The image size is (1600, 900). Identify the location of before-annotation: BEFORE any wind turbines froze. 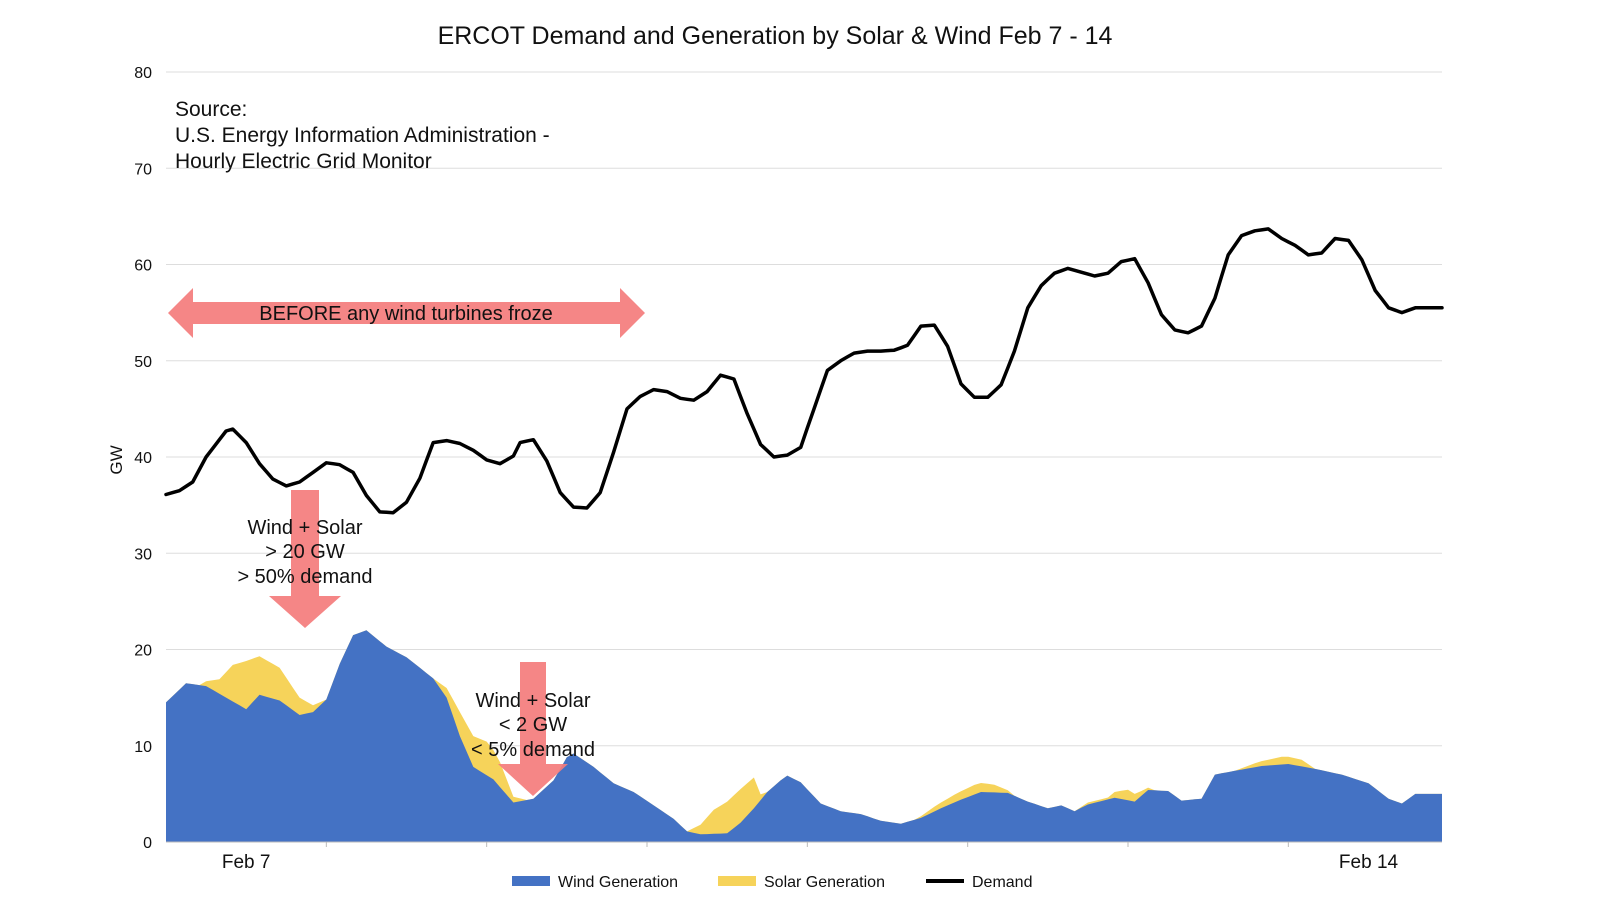
(406, 313).